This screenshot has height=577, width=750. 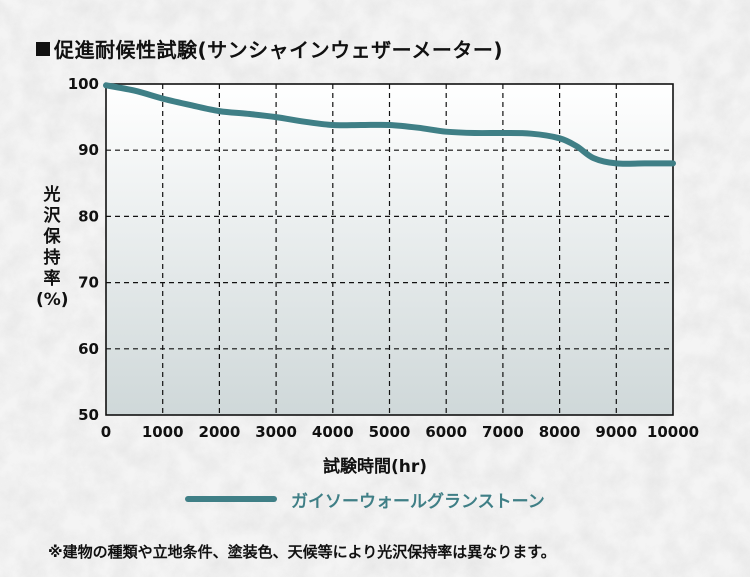 I want to click on y-label-char: 保, so click(x=52, y=237).